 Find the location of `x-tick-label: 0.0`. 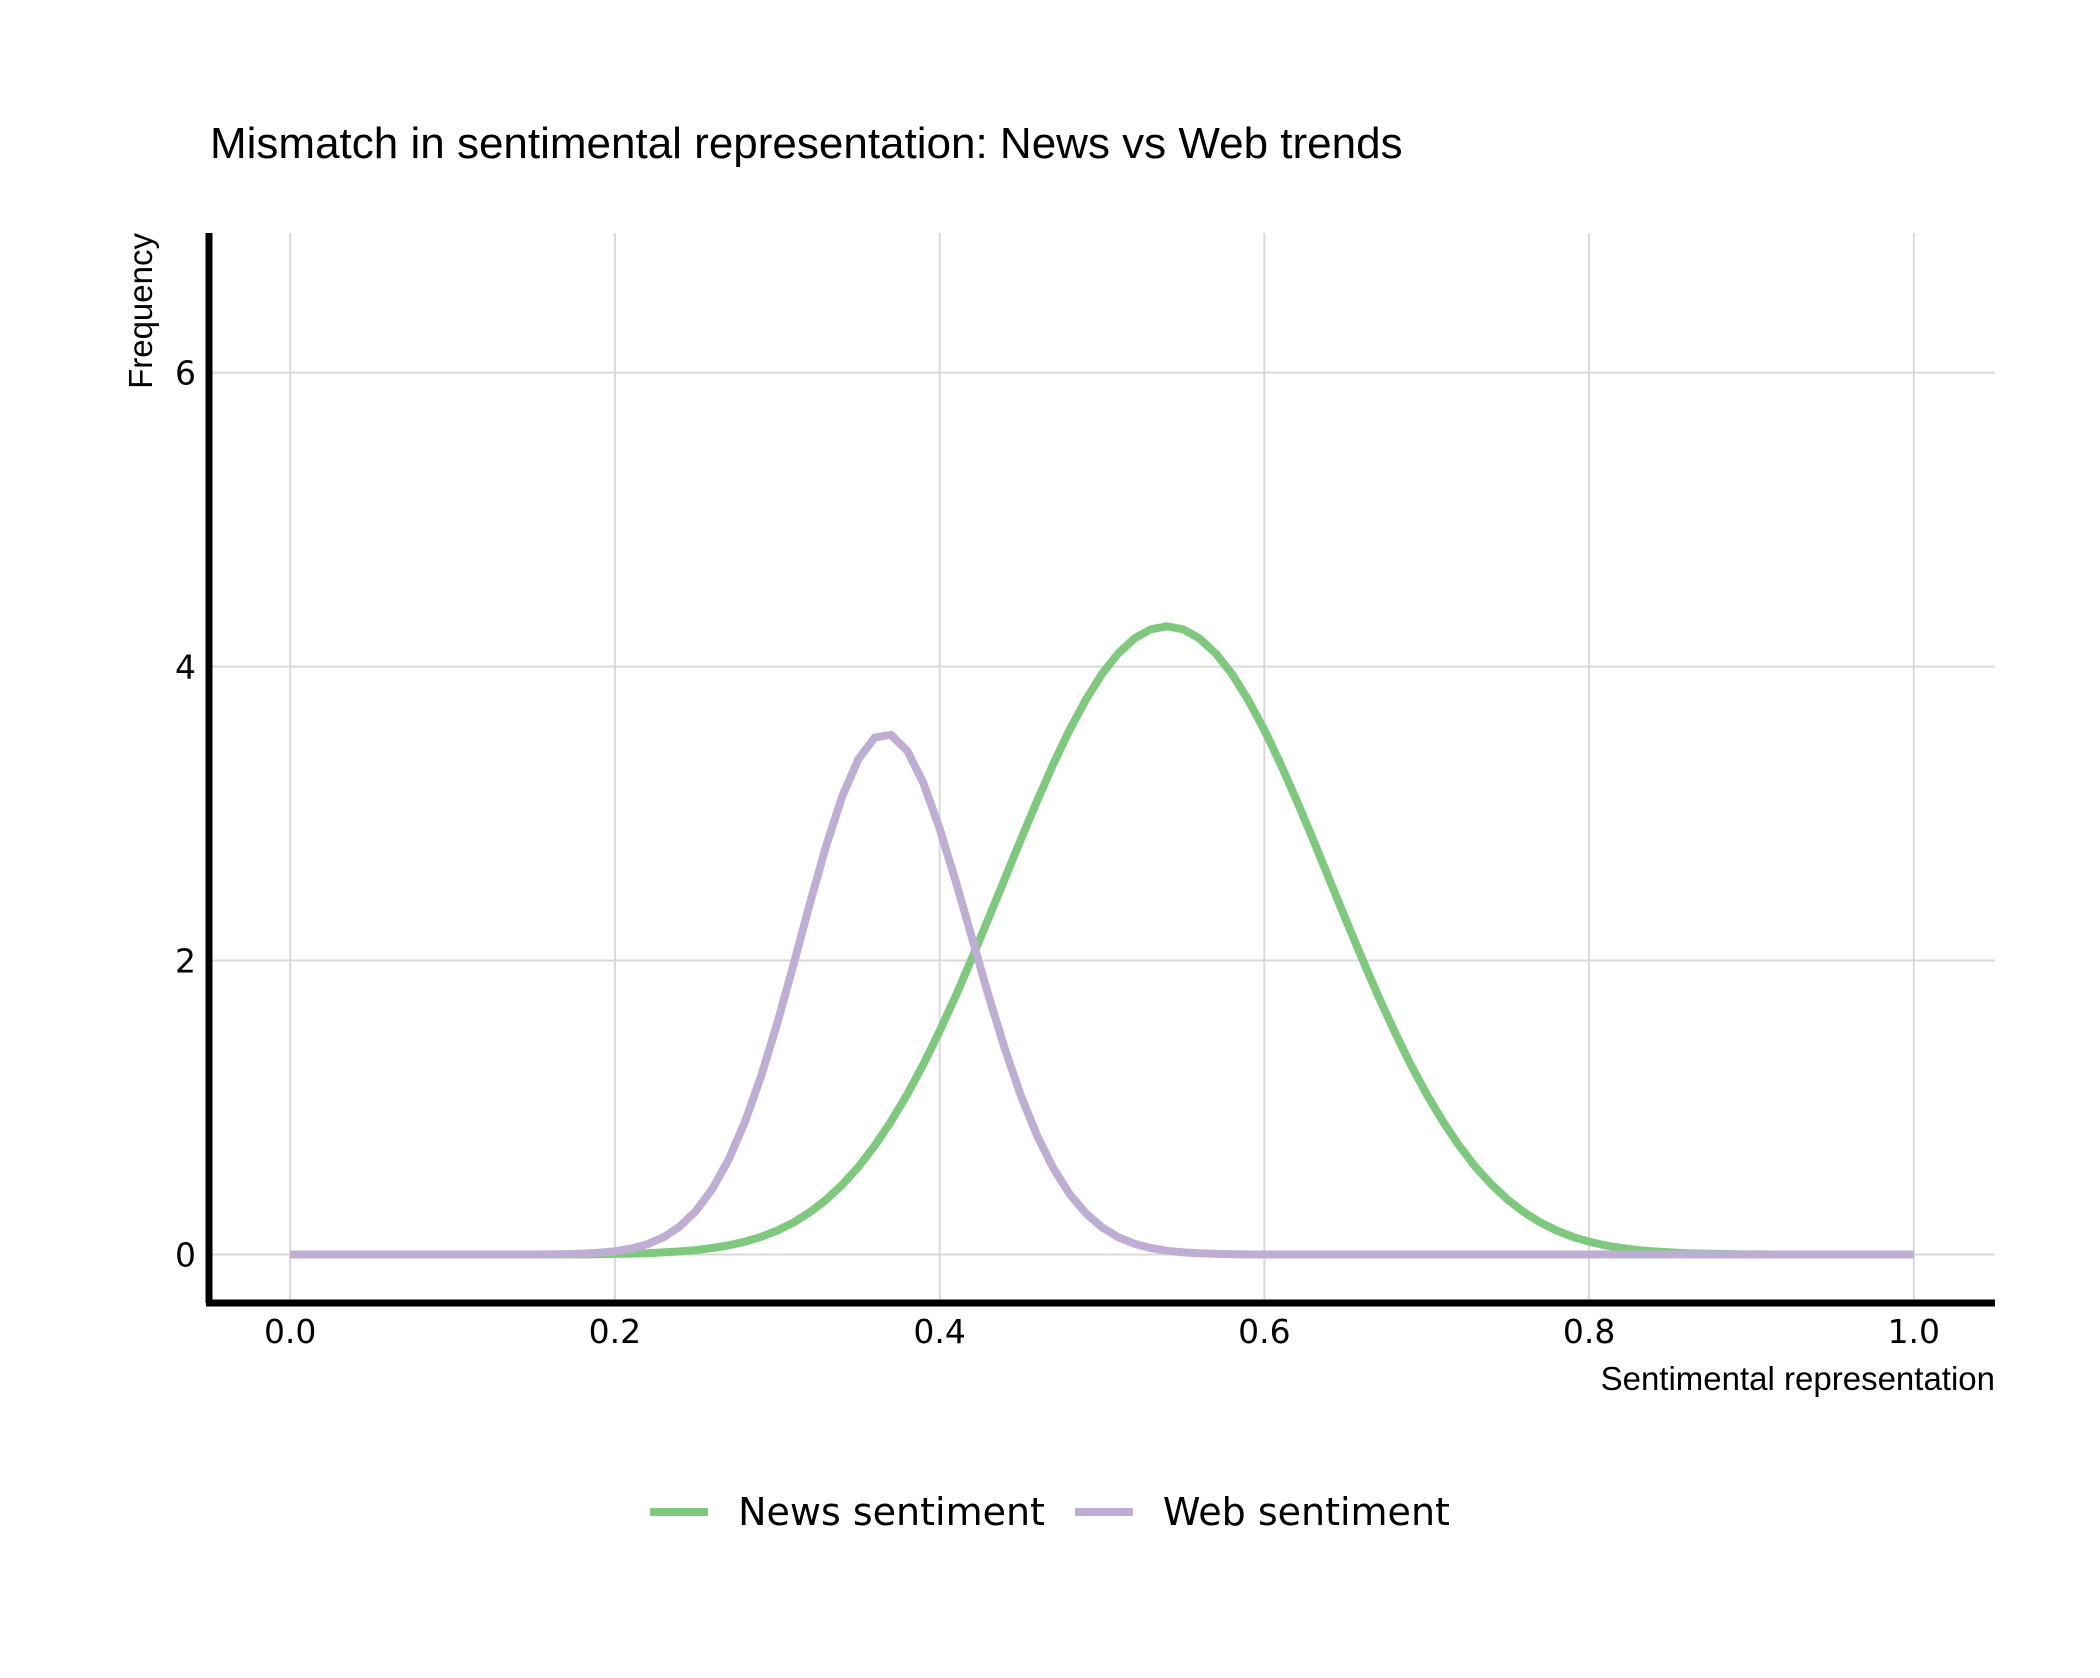

x-tick-label: 0.0 is located at coordinates (290, 1331).